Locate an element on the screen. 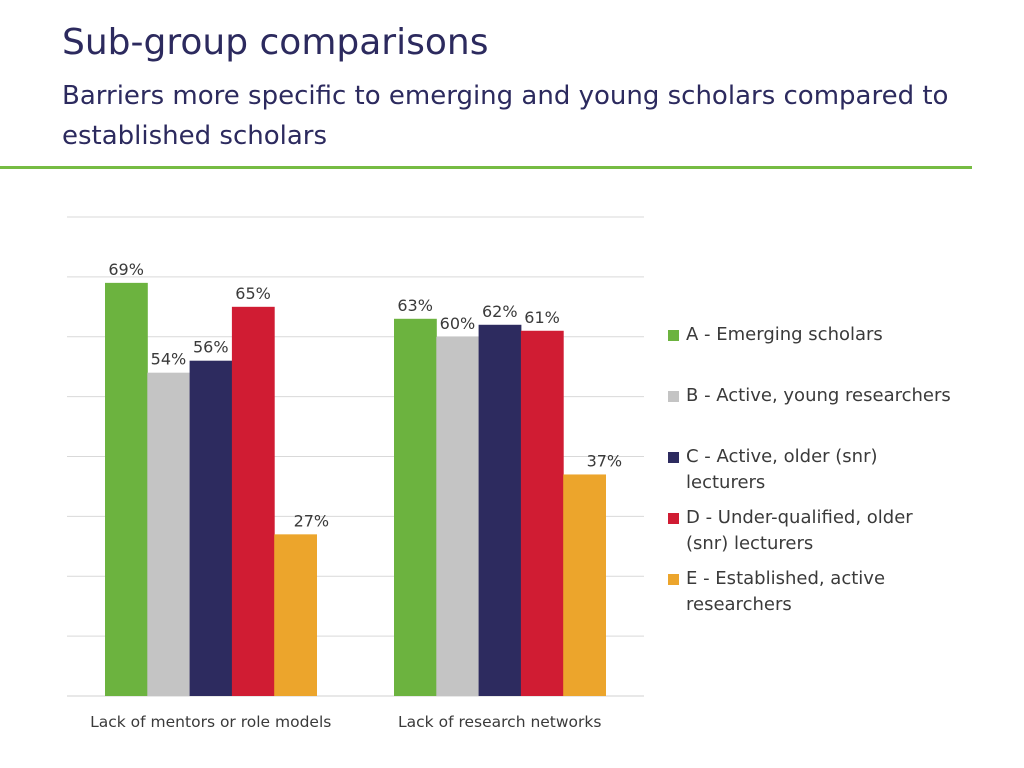 Image resolution: width=1024 pixels, height=768 pixels. title-divider is located at coordinates (486, 167).